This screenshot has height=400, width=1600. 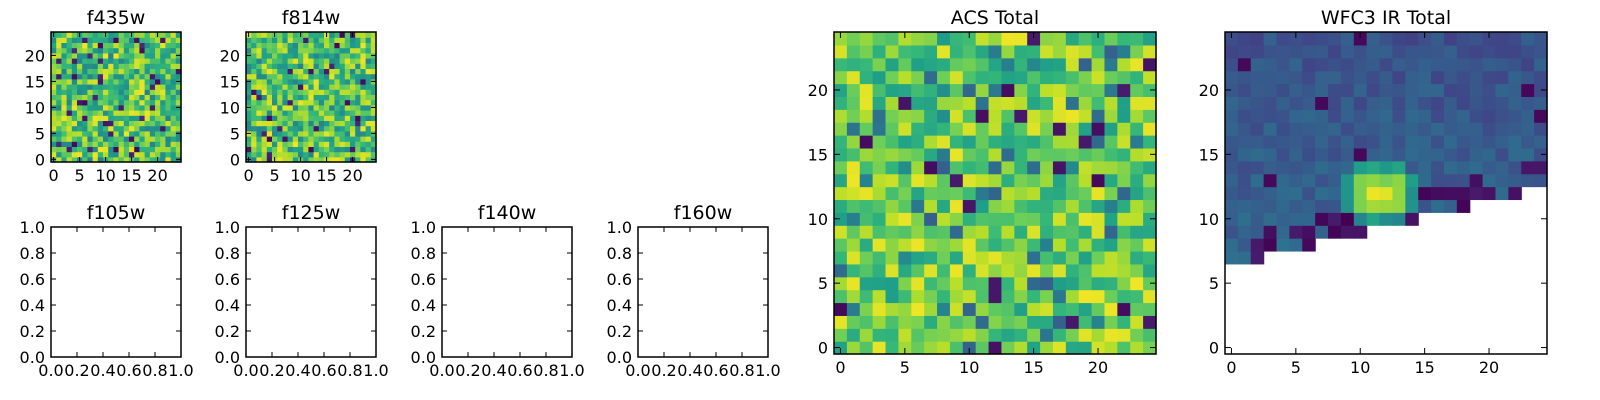 What do you see at coordinates (128, 370) in the screenshot?
I see `x-tick-label: 0.6` at bounding box center [128, 370].